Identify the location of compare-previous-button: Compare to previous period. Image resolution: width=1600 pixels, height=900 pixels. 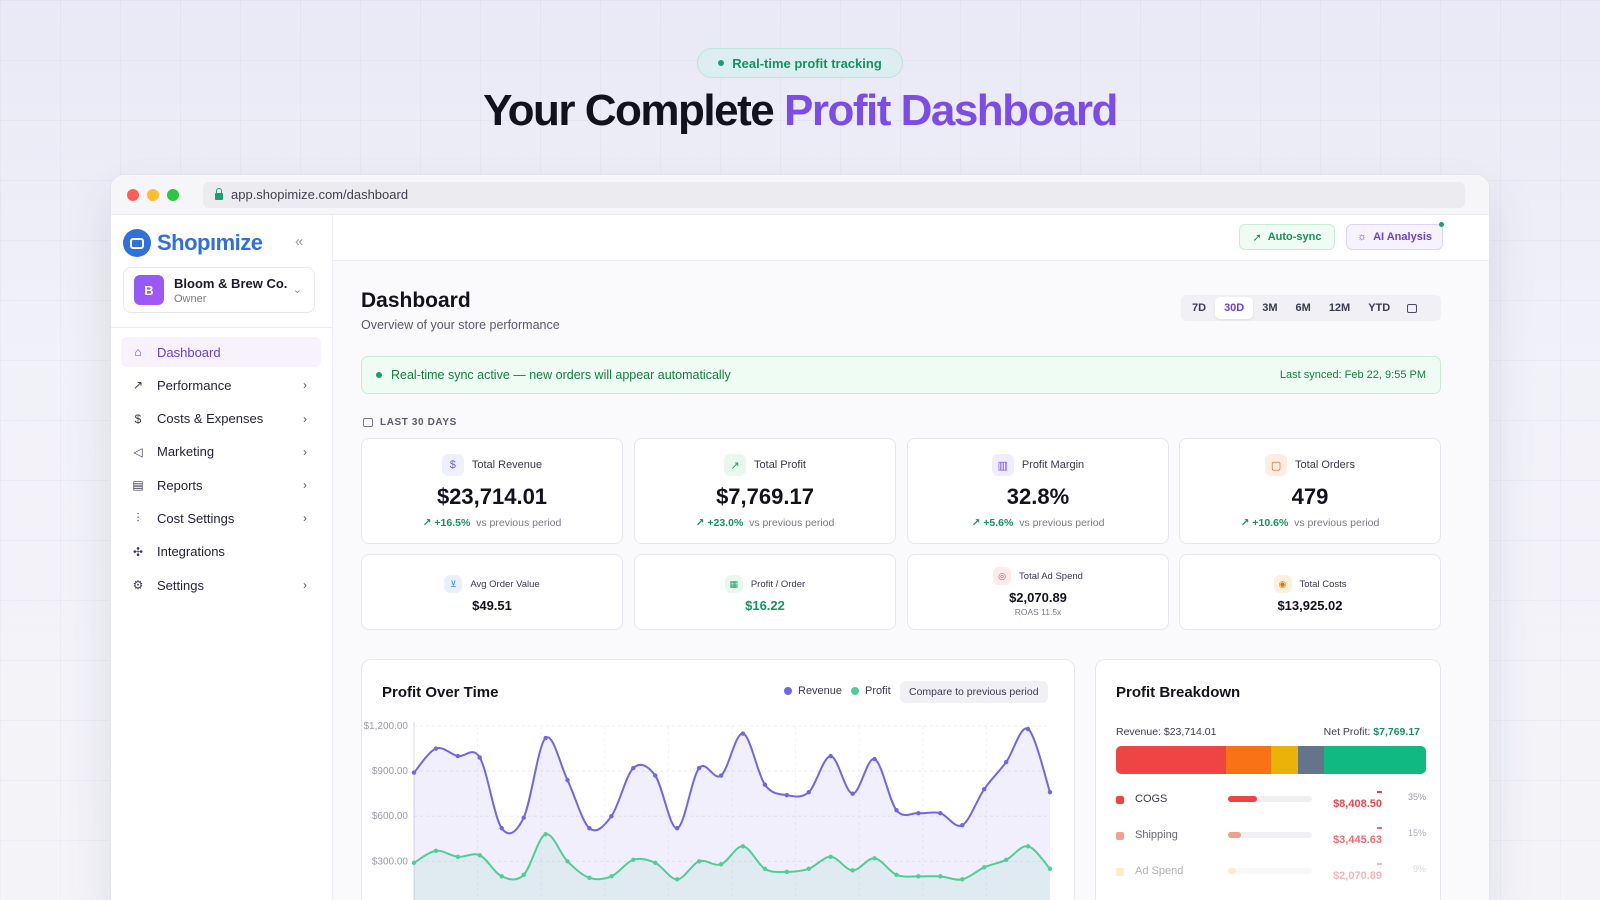
(974, 692).